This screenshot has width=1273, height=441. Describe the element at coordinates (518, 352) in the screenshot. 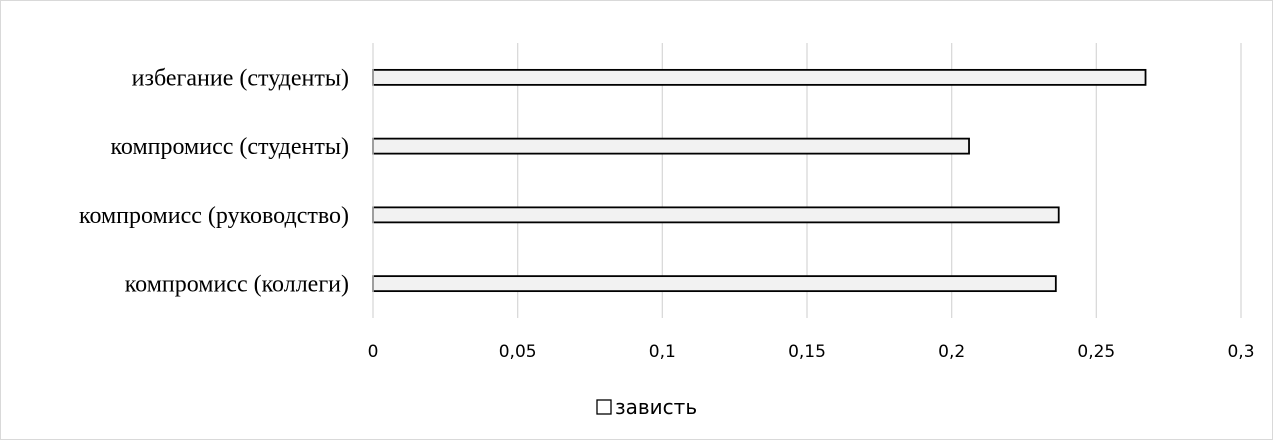

I see `x-tick-label: 0,05` at that location.